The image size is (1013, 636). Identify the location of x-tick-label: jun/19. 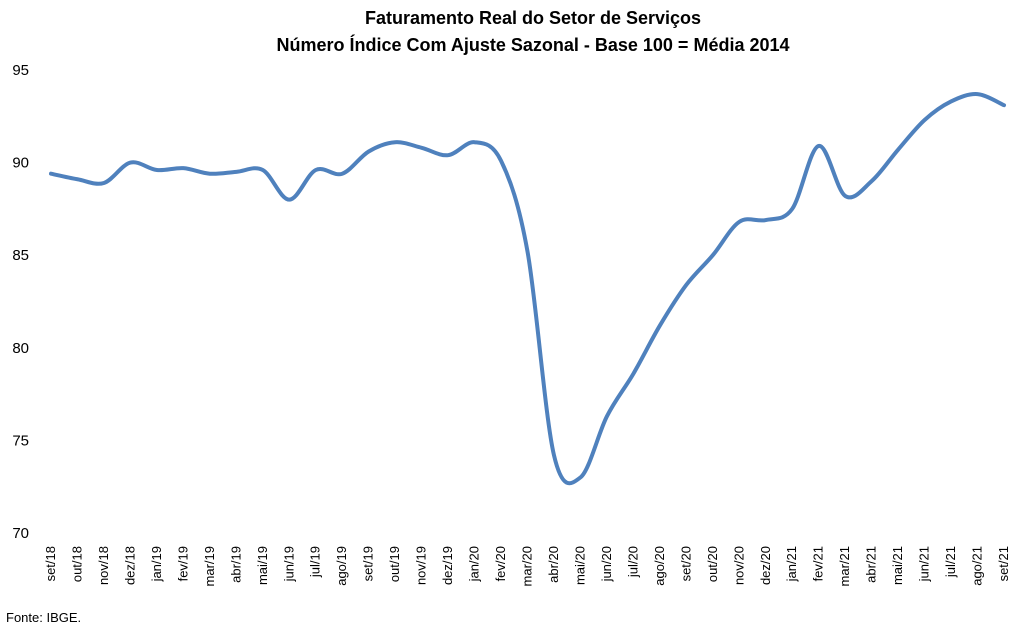
(288, 564).